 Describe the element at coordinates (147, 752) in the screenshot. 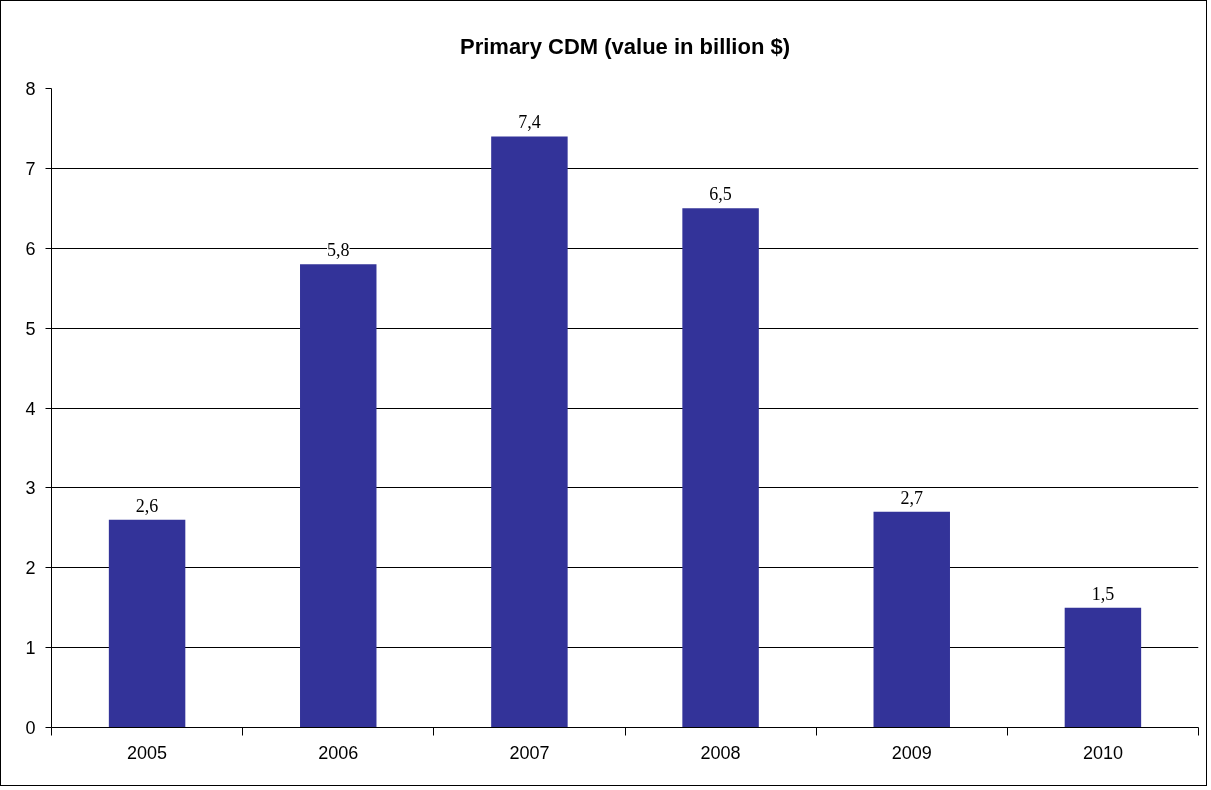

I see `x-tick-label: 2005` at that location.